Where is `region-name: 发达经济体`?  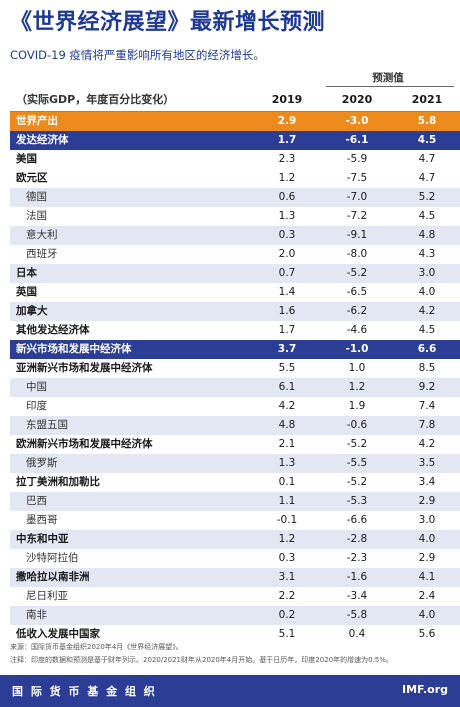
region-name: 发达经济体 is located at coordinates (131, 140).